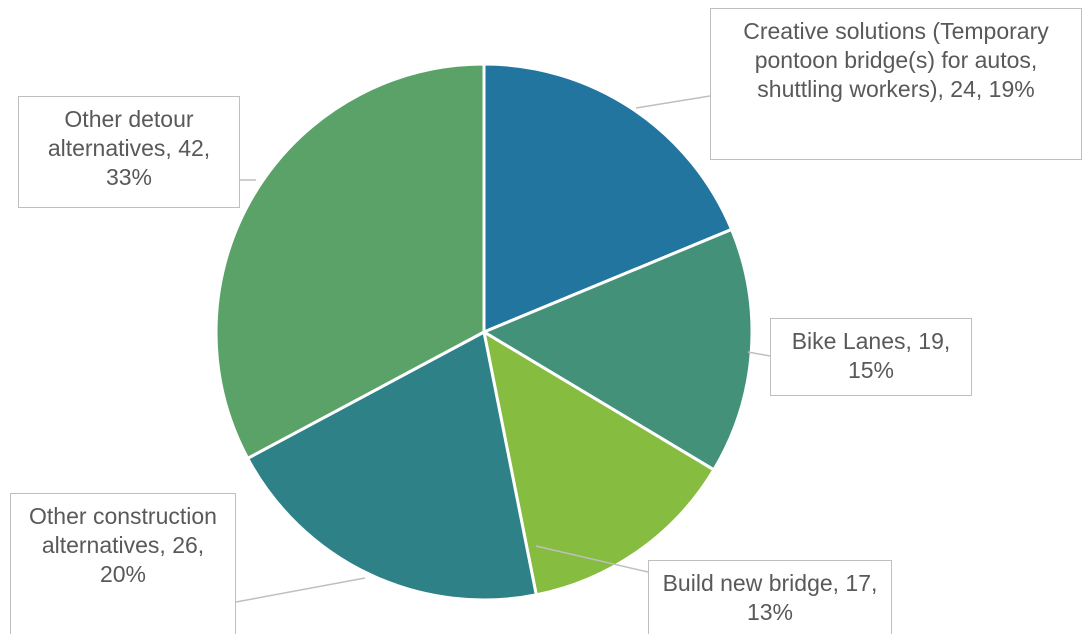 Image resolution: width=1083 pixels, height=634 pixels. I want to click on data-label: Other construction alternatives, 26, 20%, so click(123, 563).